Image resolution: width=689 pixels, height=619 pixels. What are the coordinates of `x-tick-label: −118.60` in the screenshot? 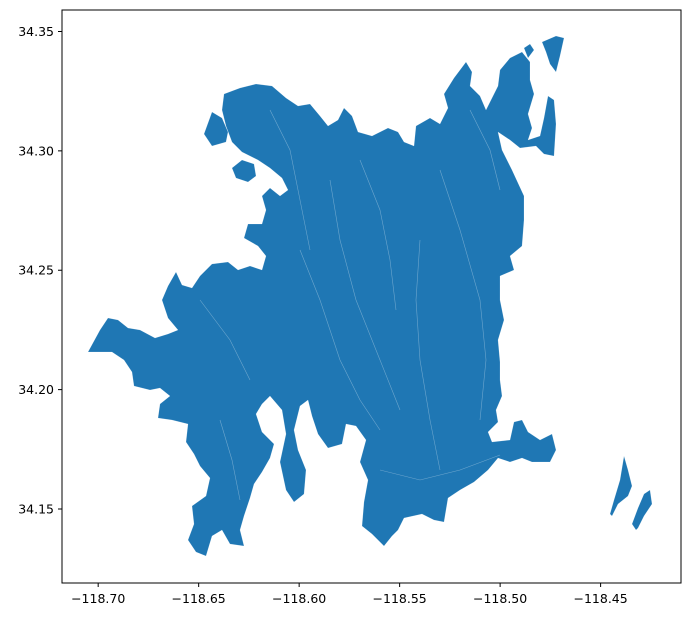 It's located at (299, 598).